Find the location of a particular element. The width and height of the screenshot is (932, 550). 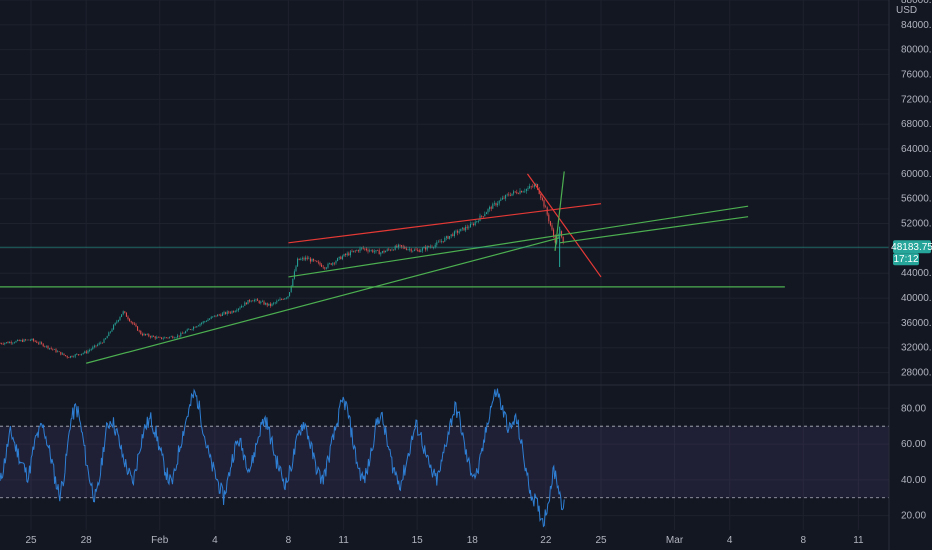

time-tick-label: Mar is located at coordinates (675, 540).